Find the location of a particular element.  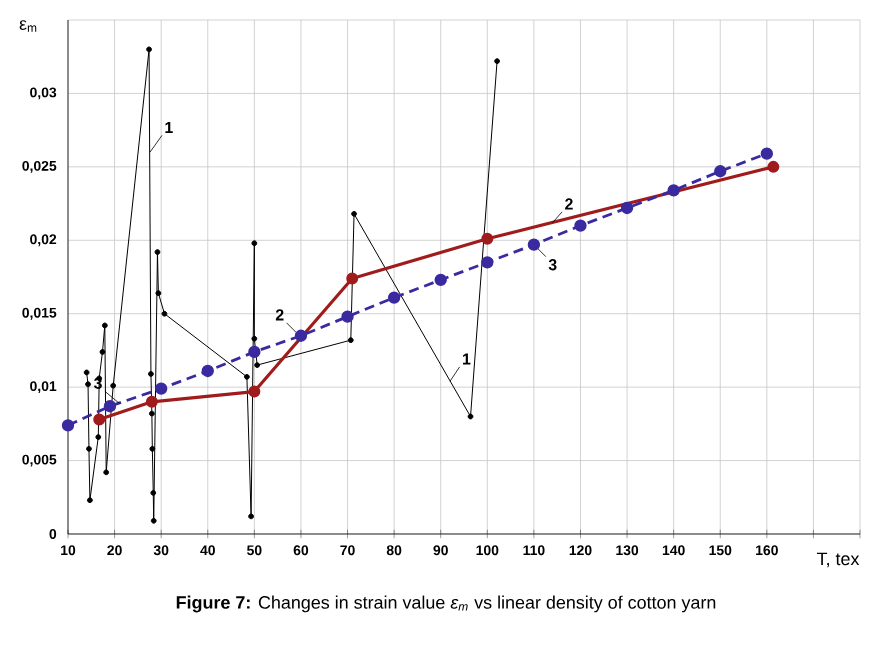

x-axis-title: T, tex is located at coordinates (838, 560).